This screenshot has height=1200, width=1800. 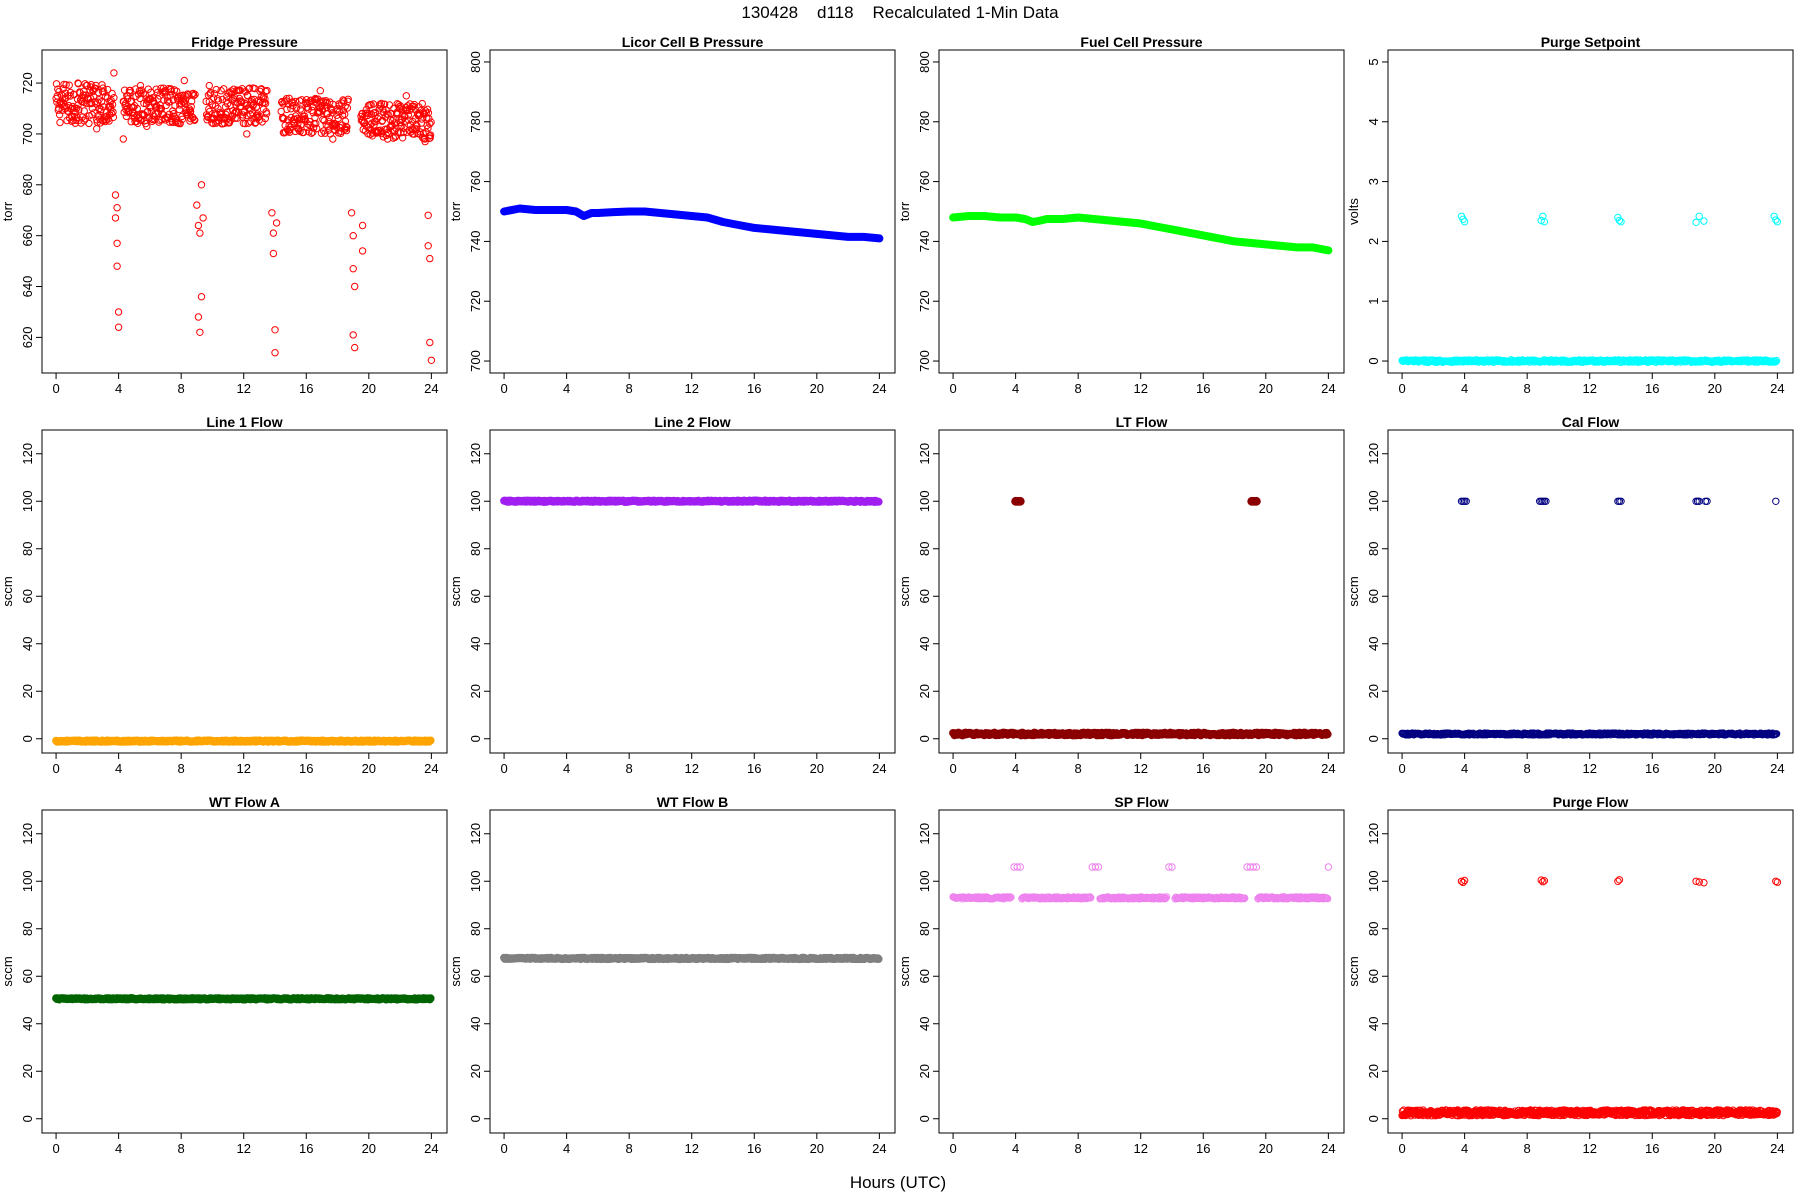 What do you see at coordinates (924, 242) in the screenshot?
I see `y-tick-label: 740` at bounding box center [924, 242].